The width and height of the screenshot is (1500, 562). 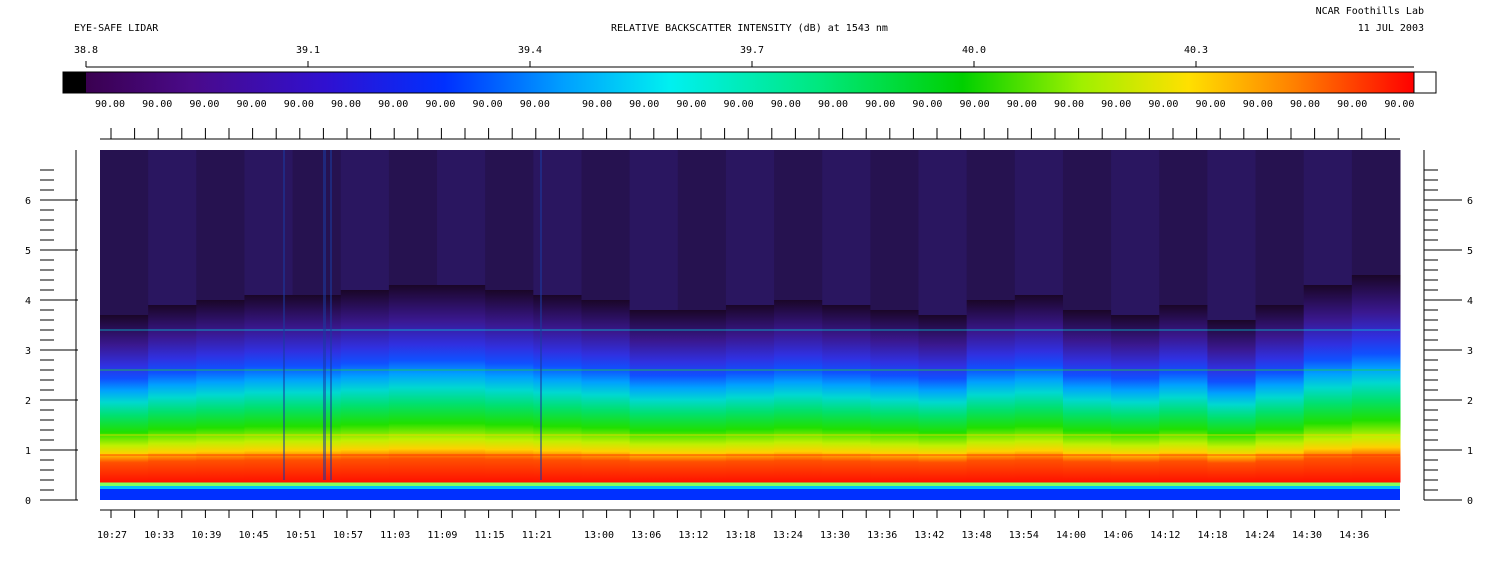 What do you see at coordinates (74, 82) in the screenshot?
I see `colorbar-black-cell` at bounding box center [74, 82].